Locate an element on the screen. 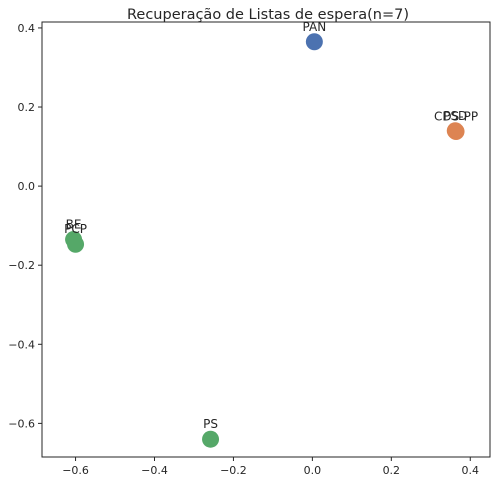  x-tick-label: −0.4 is located at coordinates (154, 470).